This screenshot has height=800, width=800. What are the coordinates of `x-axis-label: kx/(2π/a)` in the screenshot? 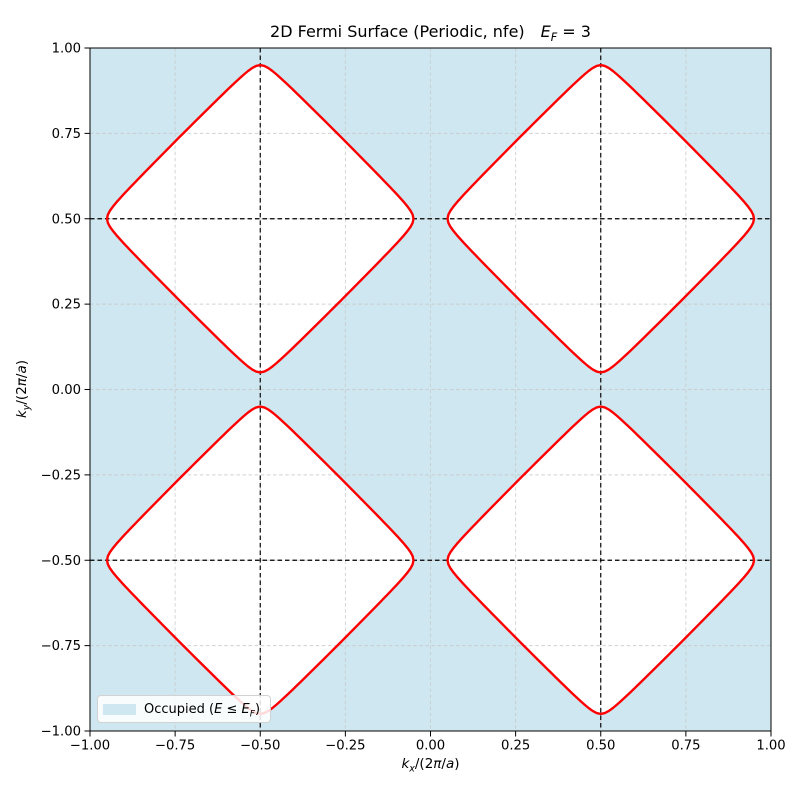 It's located at (430, 765).